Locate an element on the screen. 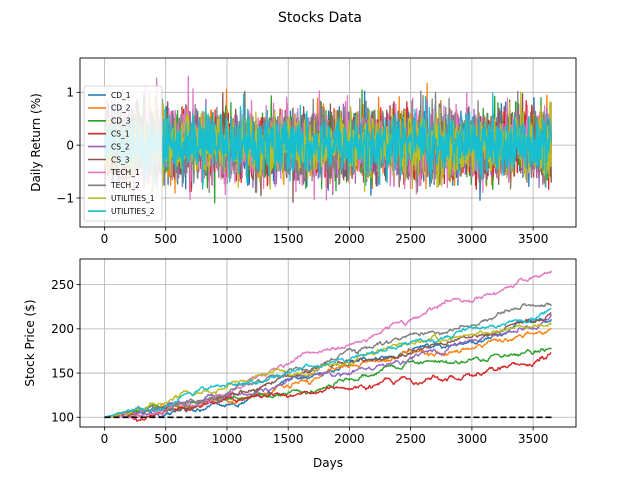  p1-x-tick-label: 3500 is located at coordinates (533, 239).